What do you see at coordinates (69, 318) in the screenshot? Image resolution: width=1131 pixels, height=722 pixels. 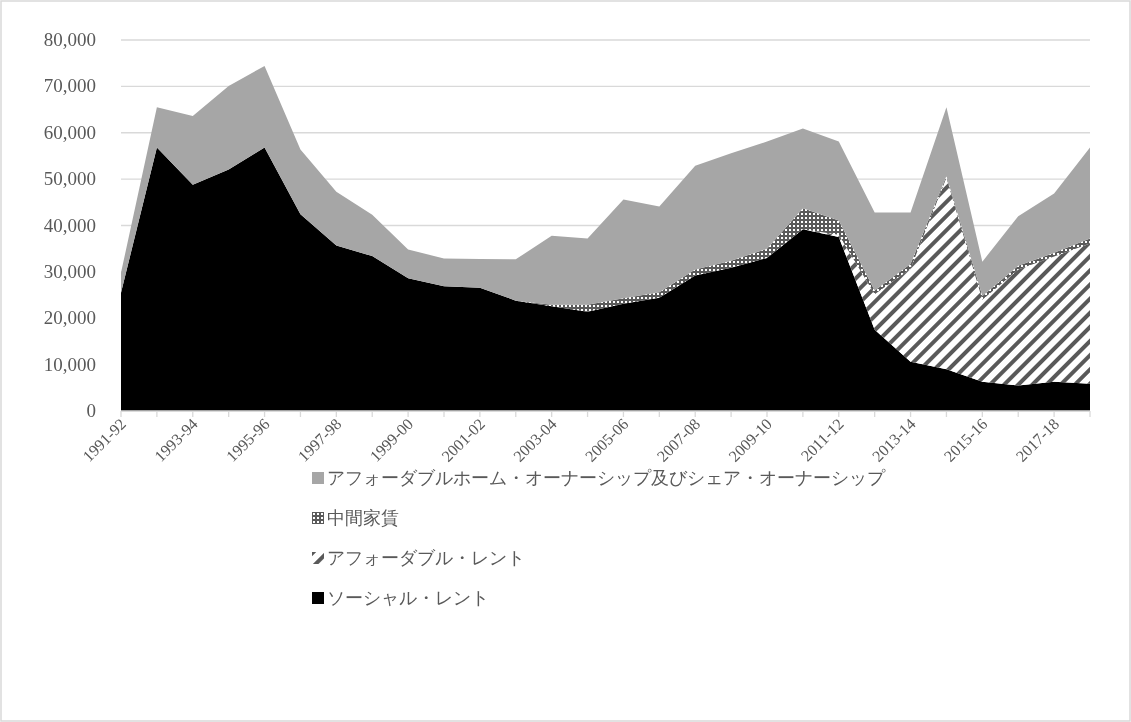 I see `y-tick-label: 20,000` at bounding box center [69, 318].